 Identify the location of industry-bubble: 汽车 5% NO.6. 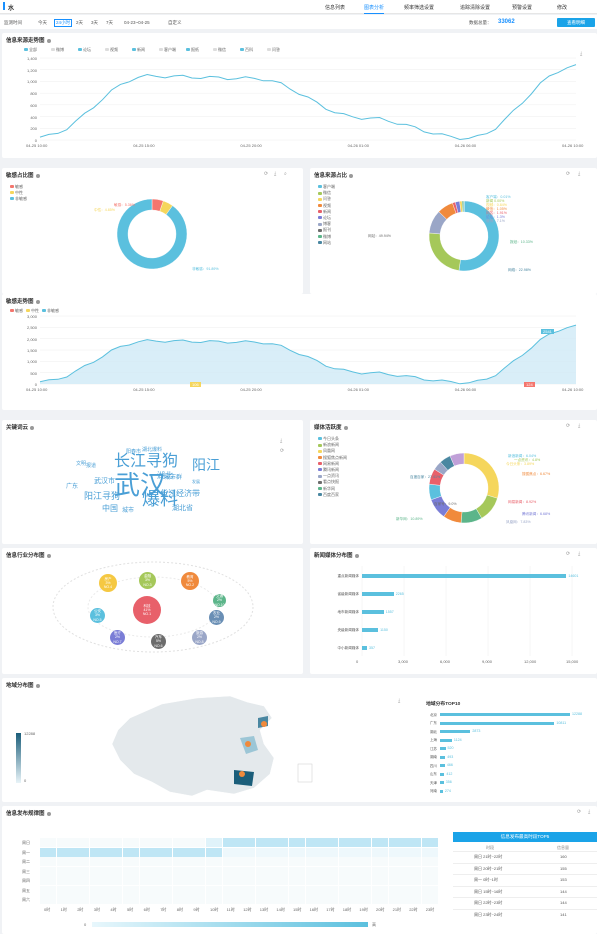
(158, 641).